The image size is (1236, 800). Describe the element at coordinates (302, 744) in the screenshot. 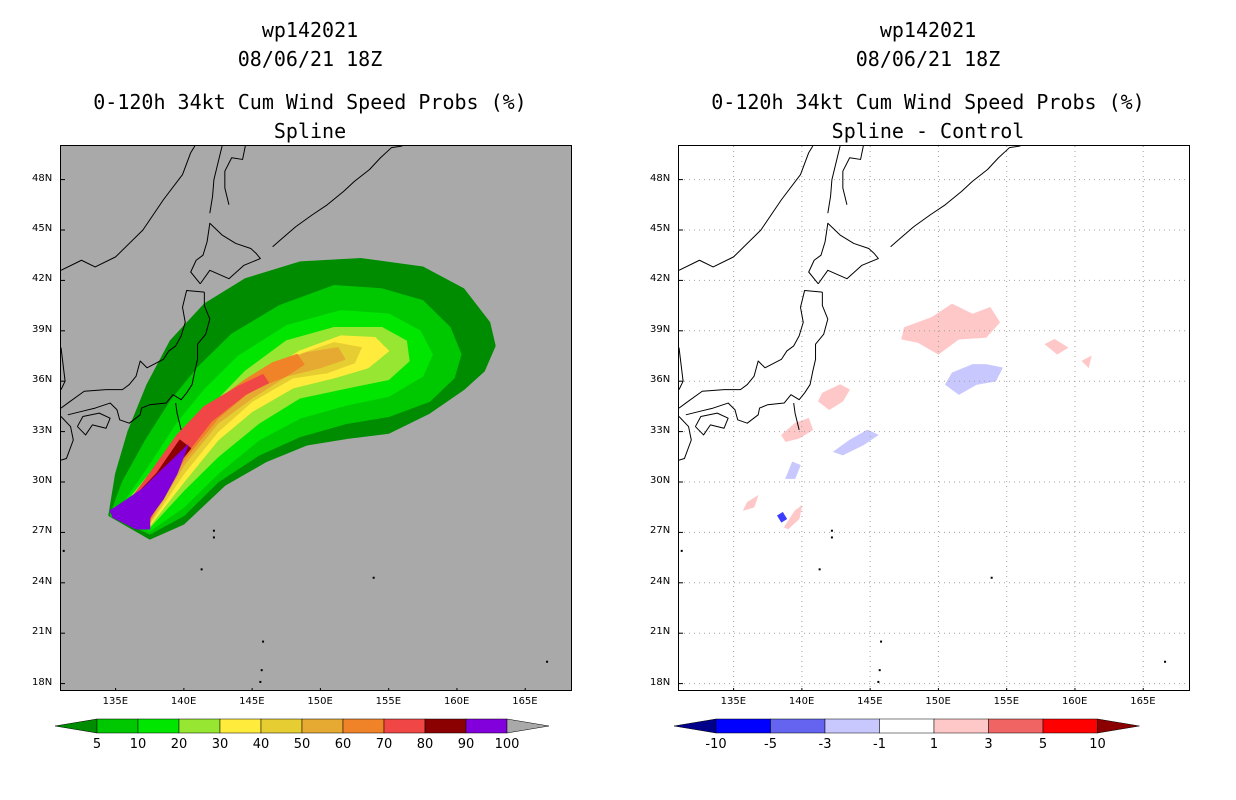

I see `colorbar-label: 50` at that location.